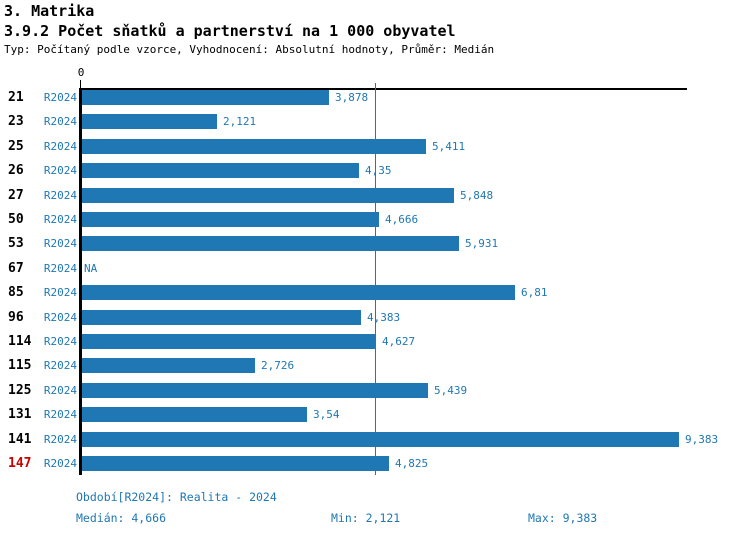 The height and width of the screenshot is (536, 750). I want to click on value-label: 9,383, so click(702, 439).